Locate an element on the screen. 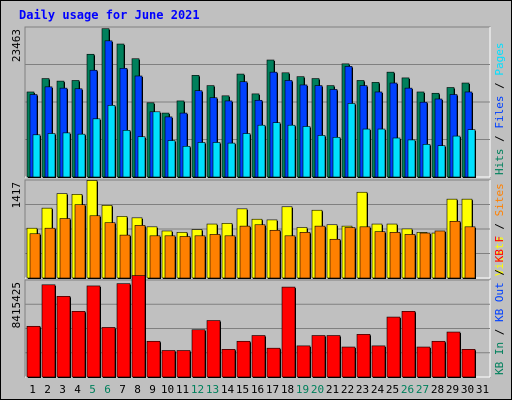 The height and width of the screenshot is (400, 512). x-tick-label: 13 is located at coordinates (212, 389).